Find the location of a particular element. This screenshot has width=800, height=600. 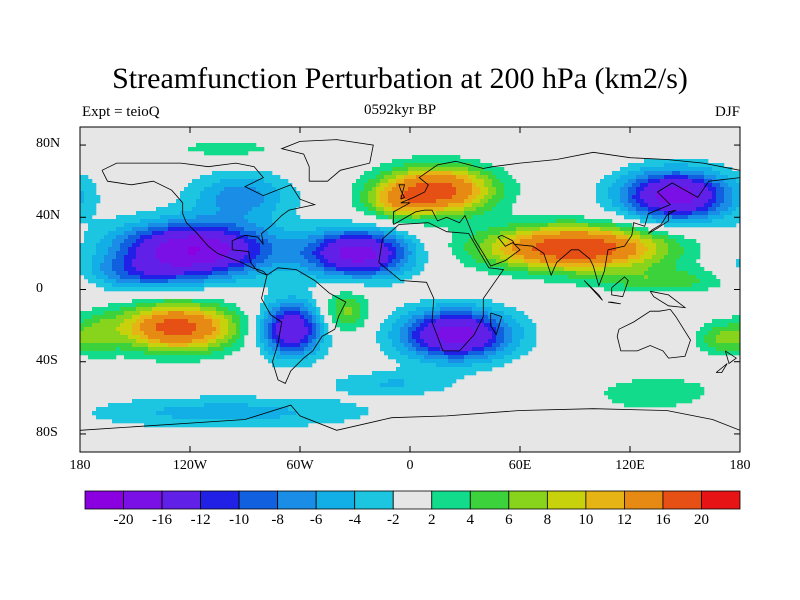

colorbar-label: -20 is located at coordinates (123, 520).